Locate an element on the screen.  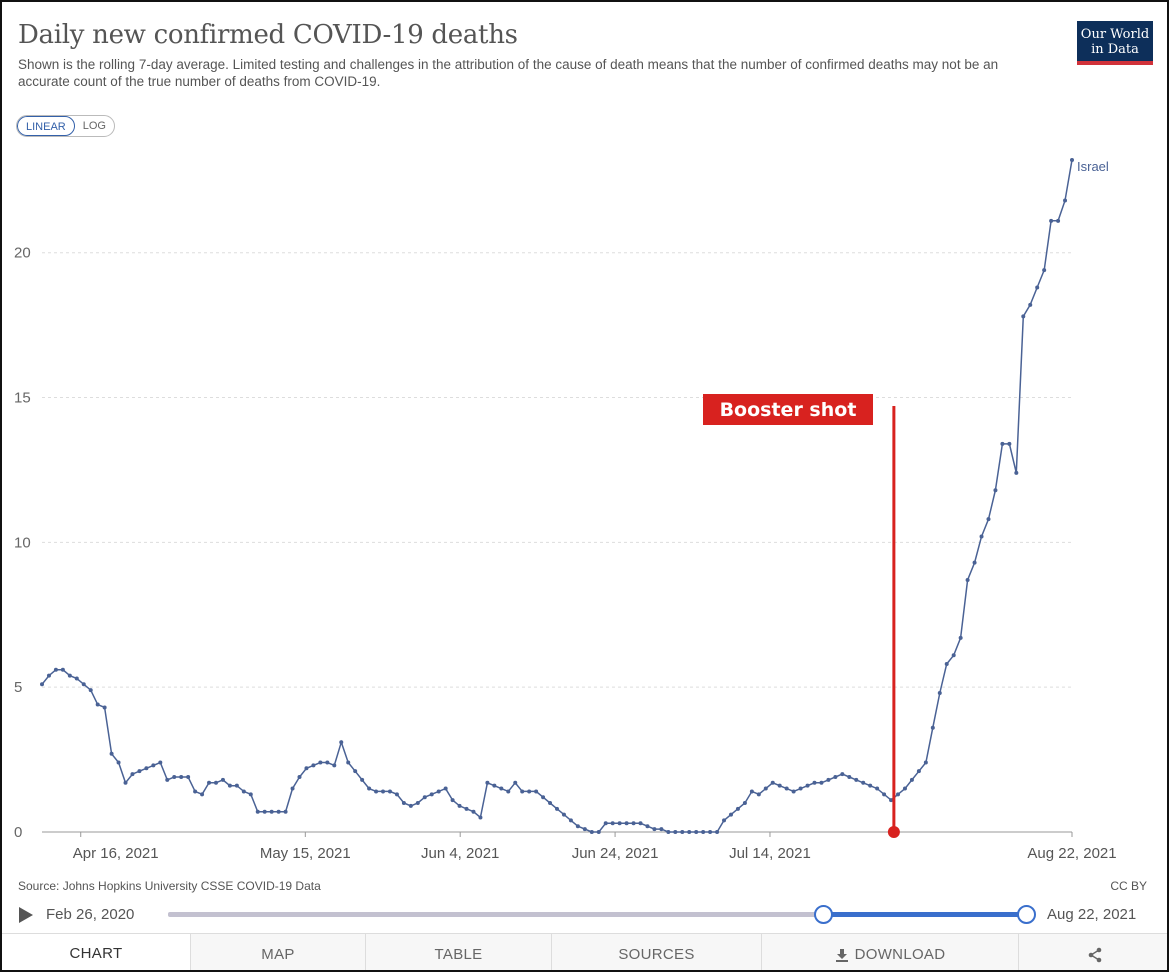
tab-download-label: DOWNLOAD is located at coordinates (900, 954).